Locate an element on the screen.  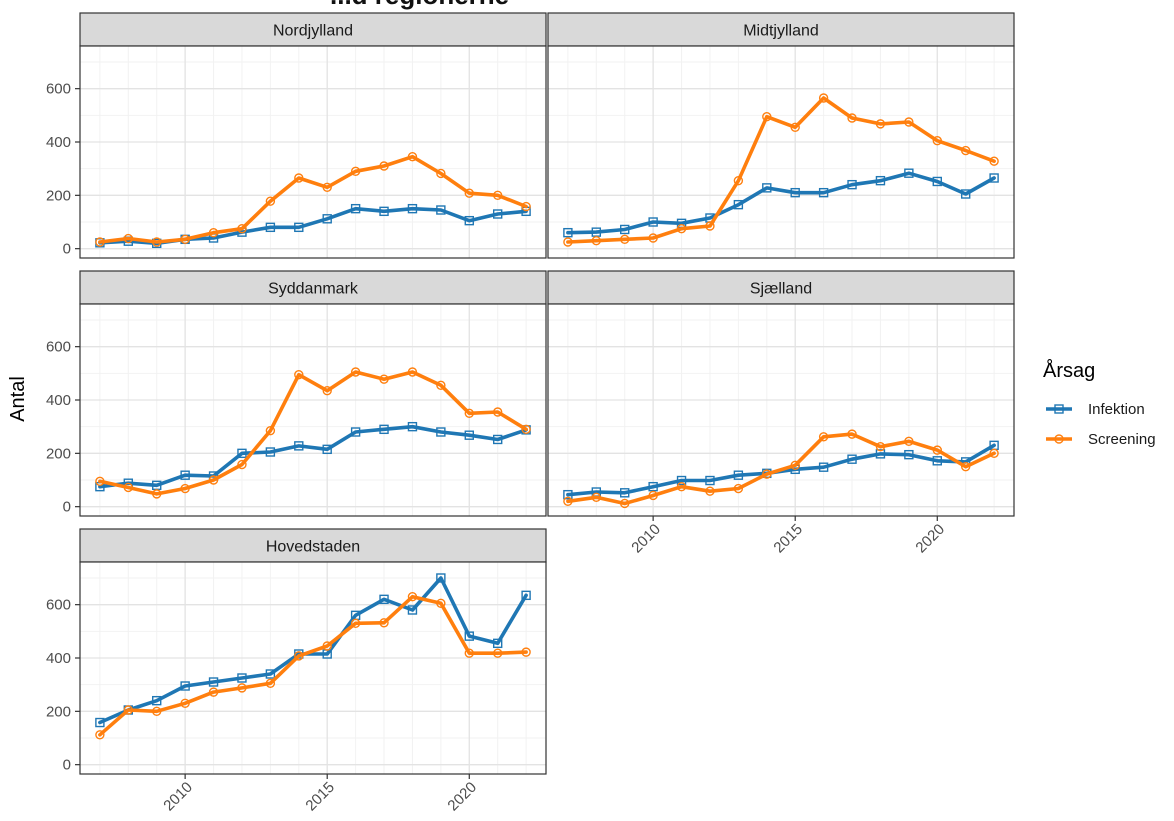
y-tick-label: 0 is located at coordinates (67, 507).